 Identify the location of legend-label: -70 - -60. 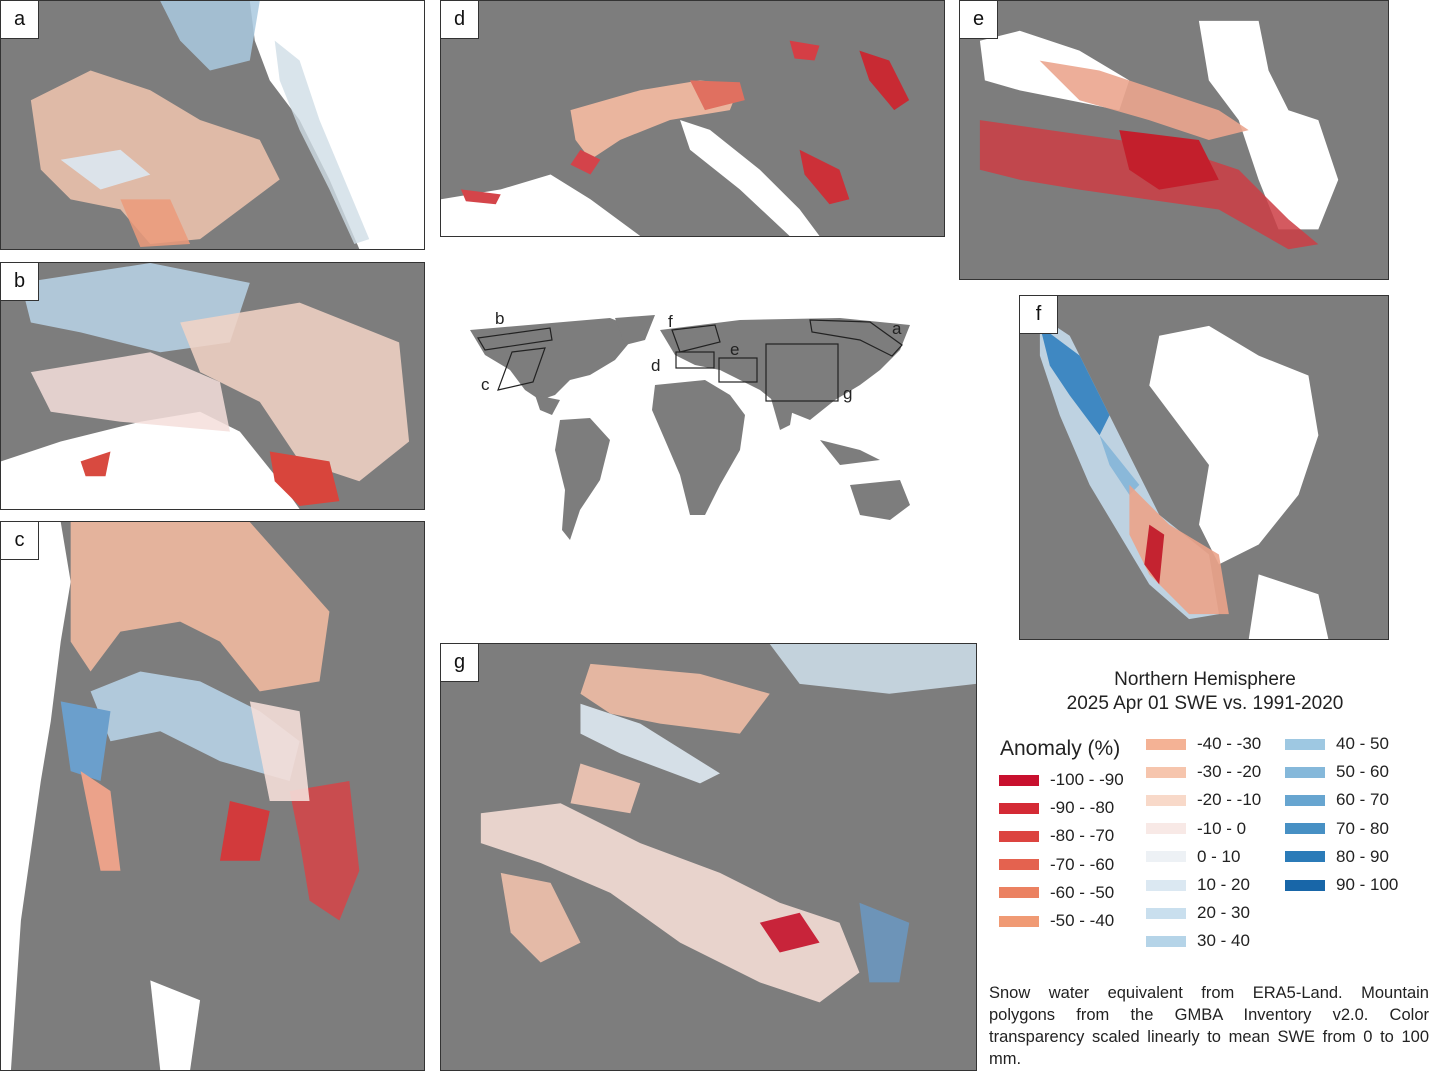
(1082, 864).